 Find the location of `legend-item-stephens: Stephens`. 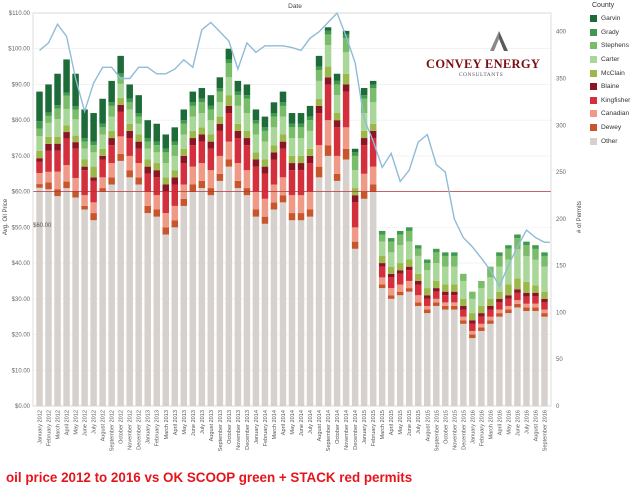

legend-item-stephens: Stephens is located at coordinates (614, 46).